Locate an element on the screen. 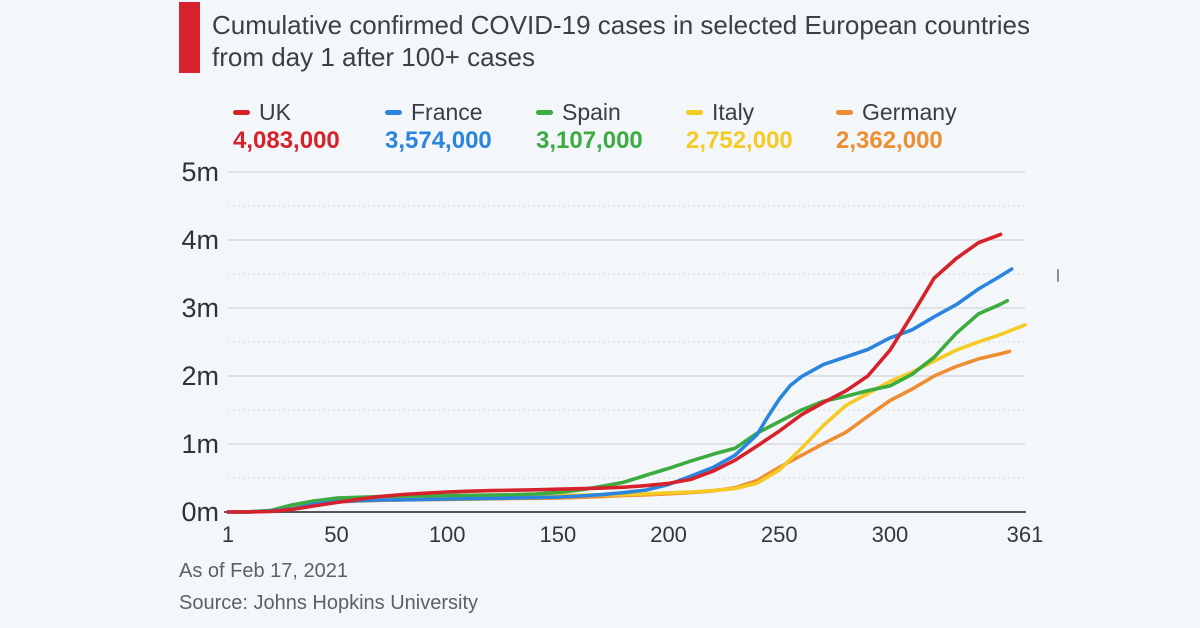  legend-label-italy: Italy is located at coordinates (733, 112).